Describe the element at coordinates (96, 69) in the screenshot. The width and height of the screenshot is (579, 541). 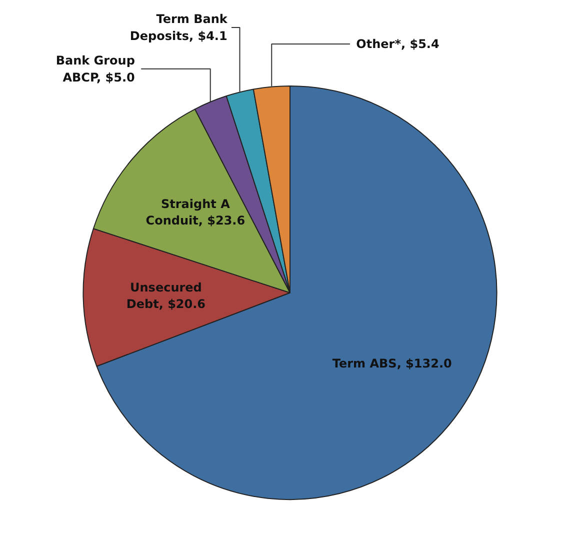
I see `slice-label: Bank Group ABCP, $5.0` at that location.